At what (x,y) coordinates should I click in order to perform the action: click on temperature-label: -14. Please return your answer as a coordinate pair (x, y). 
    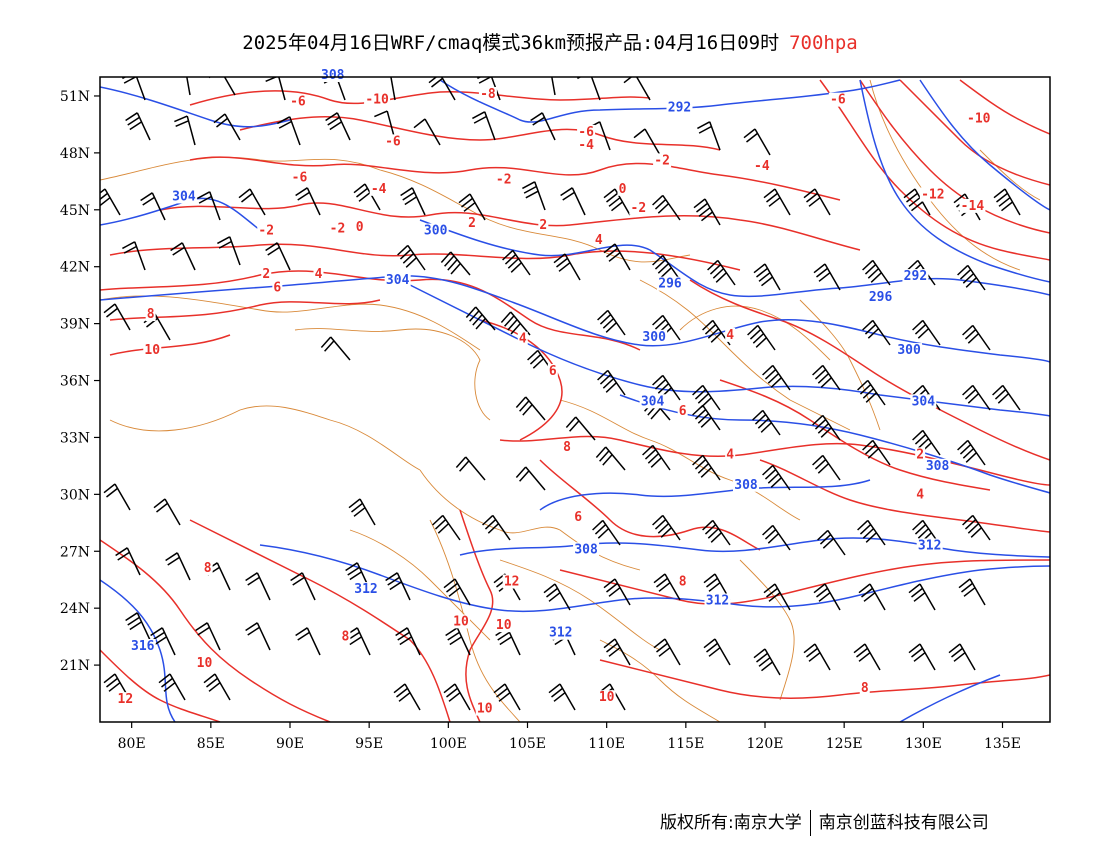
    Looking at the image, I should click on (973, 206).